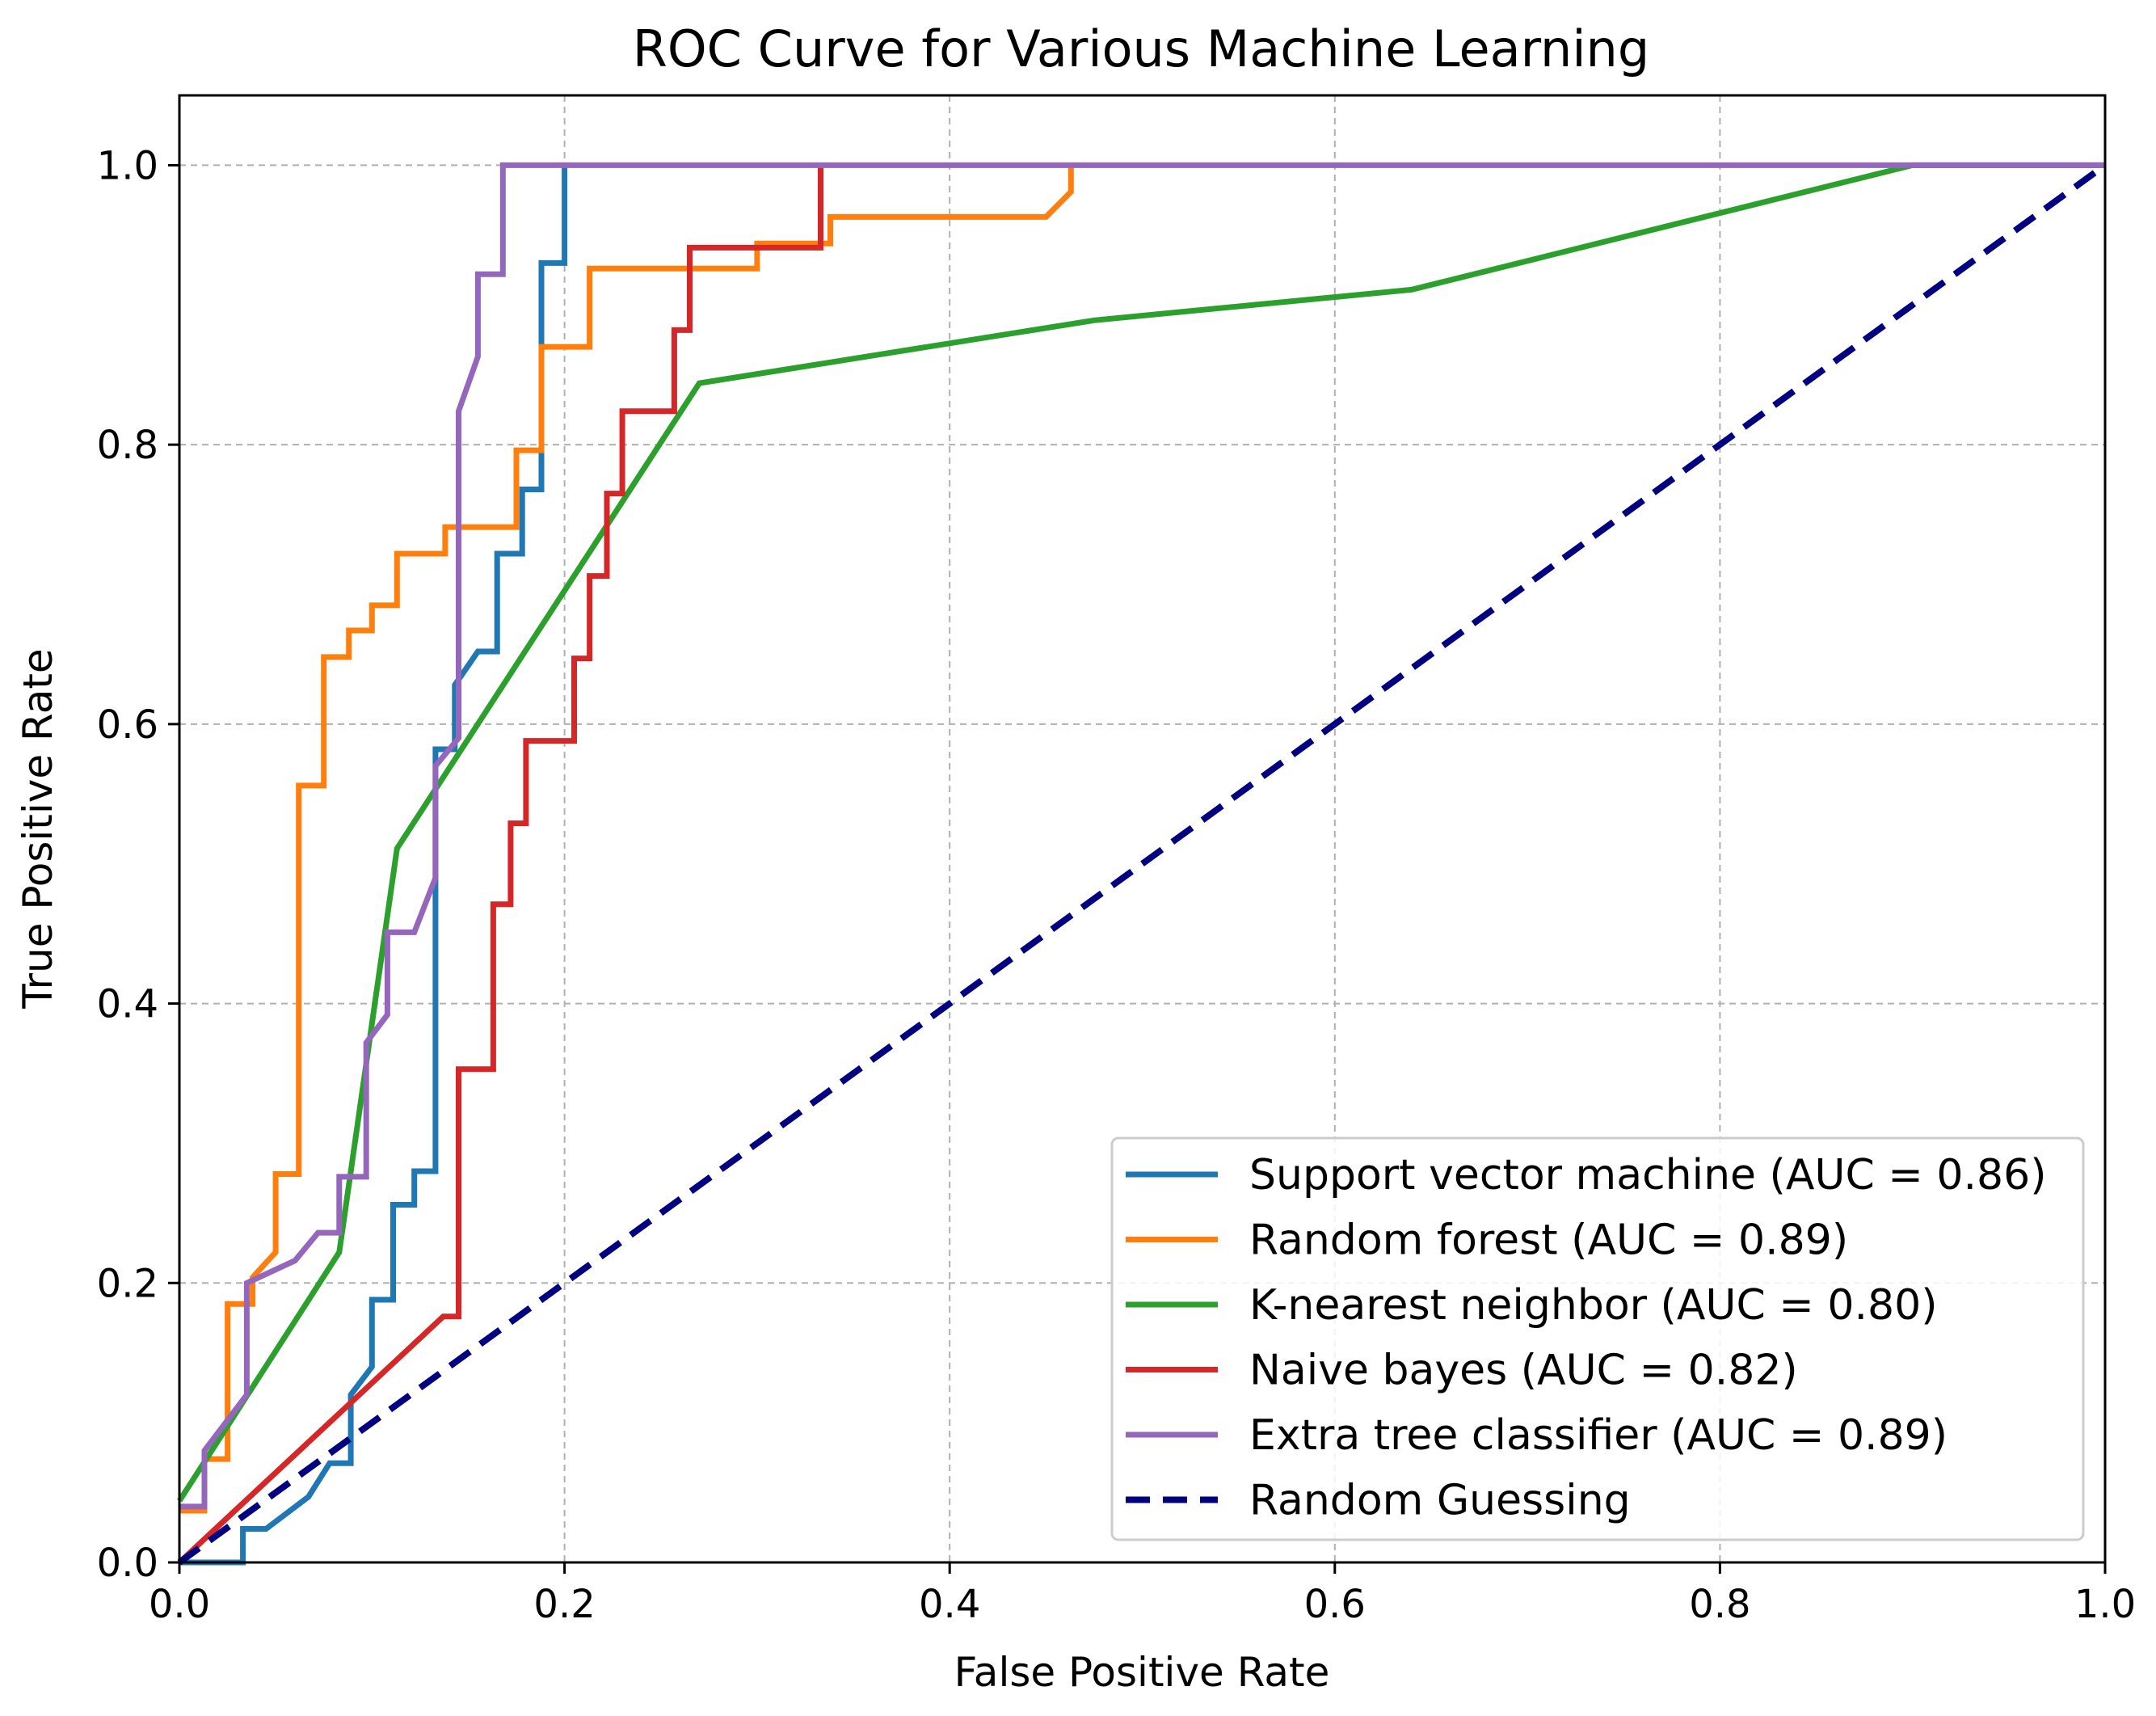  I want to click on legend-label-3: K-nearest neighbor (AUC = 0.80), so click(1593, 1305).